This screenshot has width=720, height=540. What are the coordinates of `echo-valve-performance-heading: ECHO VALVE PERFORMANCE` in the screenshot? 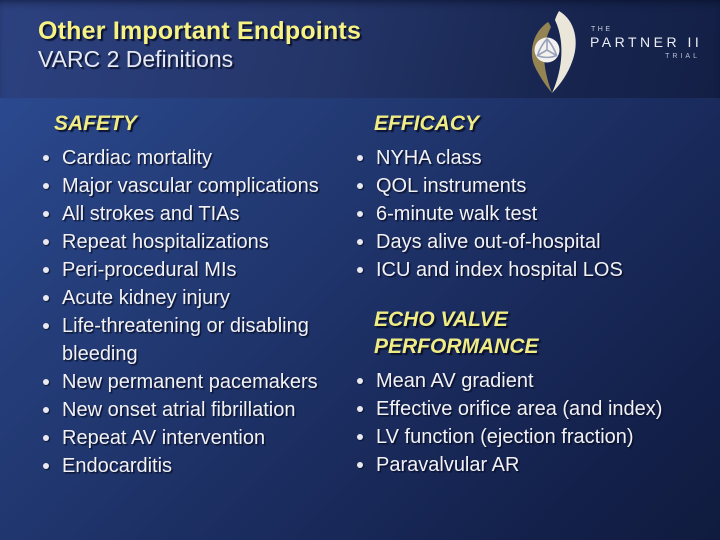 It's located at (456, 333).